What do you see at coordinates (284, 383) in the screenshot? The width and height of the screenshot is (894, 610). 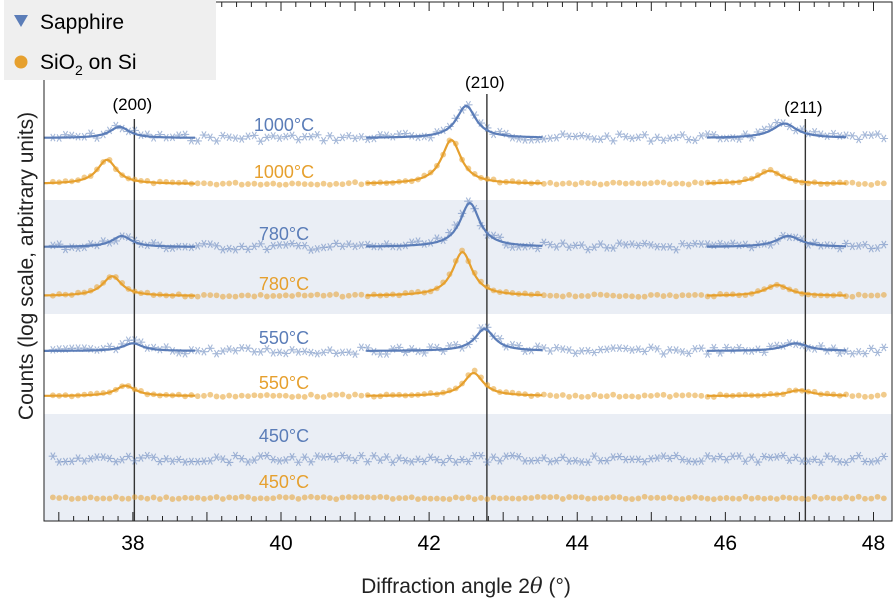 I see `temperature-label: 550°C` at bounding box center [284, 383].